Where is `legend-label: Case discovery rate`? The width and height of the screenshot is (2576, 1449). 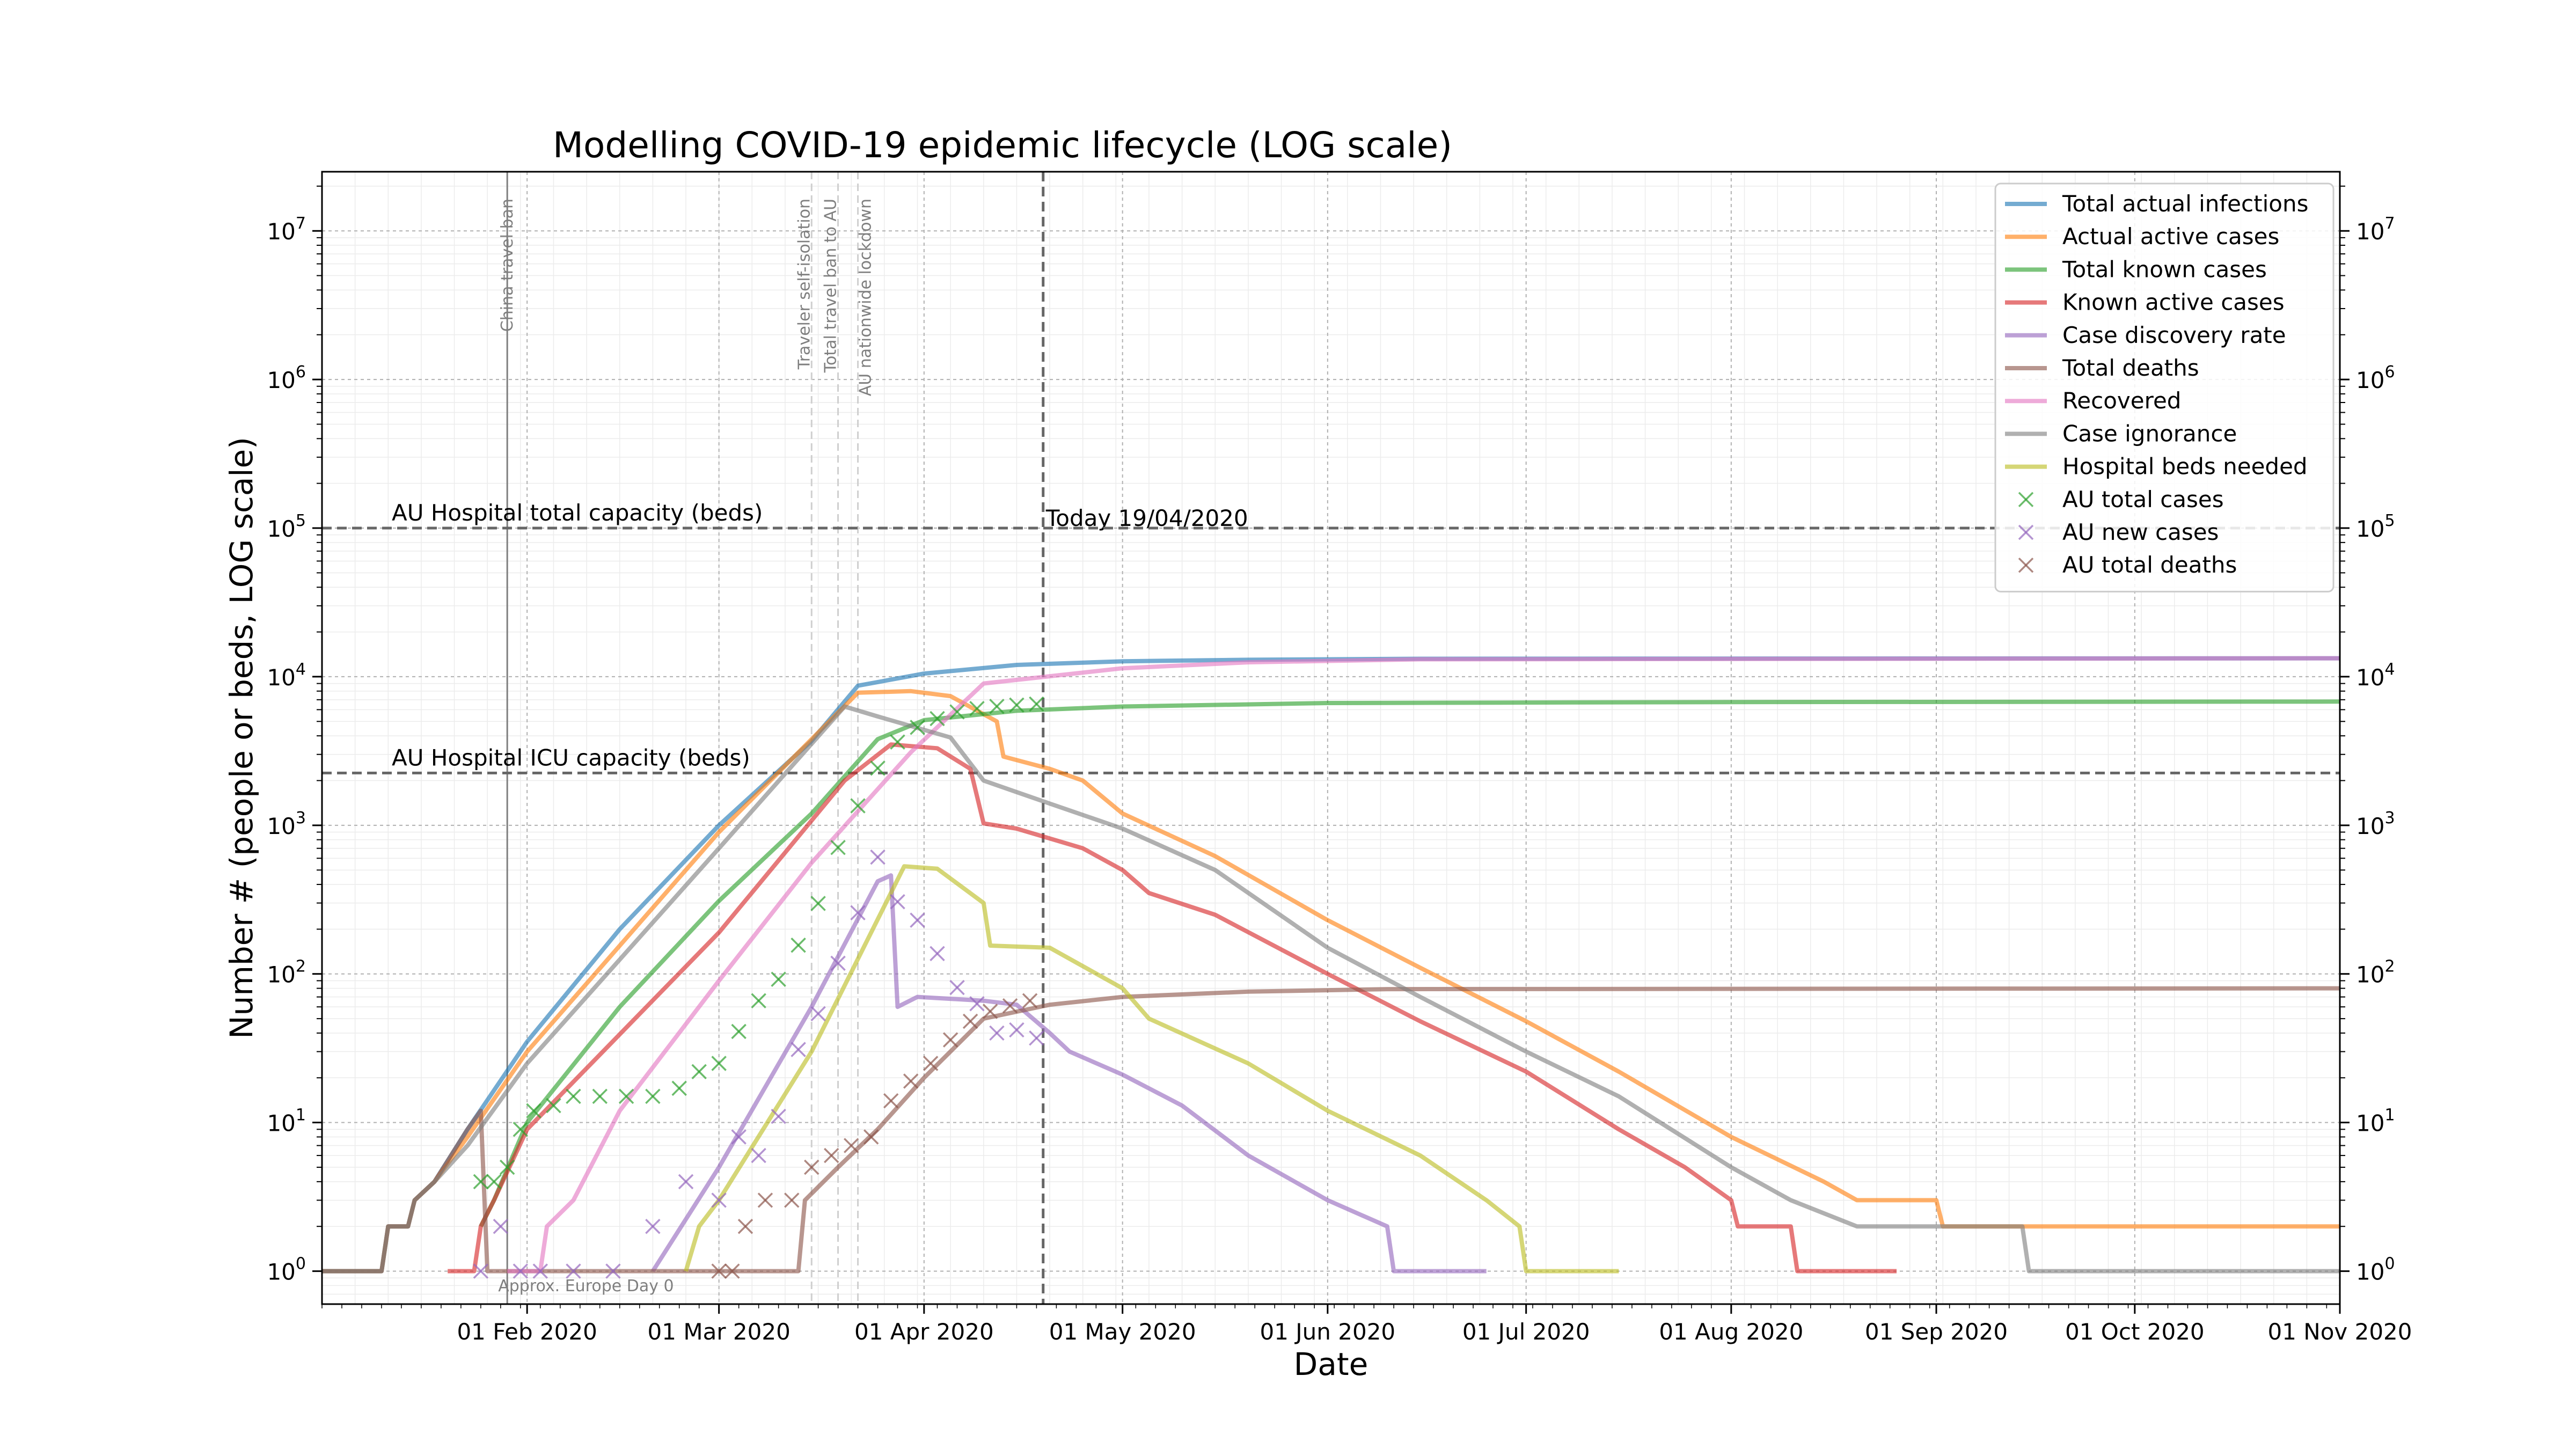 legend-label: Case discovery rate is located at coordinates (2174, 335).